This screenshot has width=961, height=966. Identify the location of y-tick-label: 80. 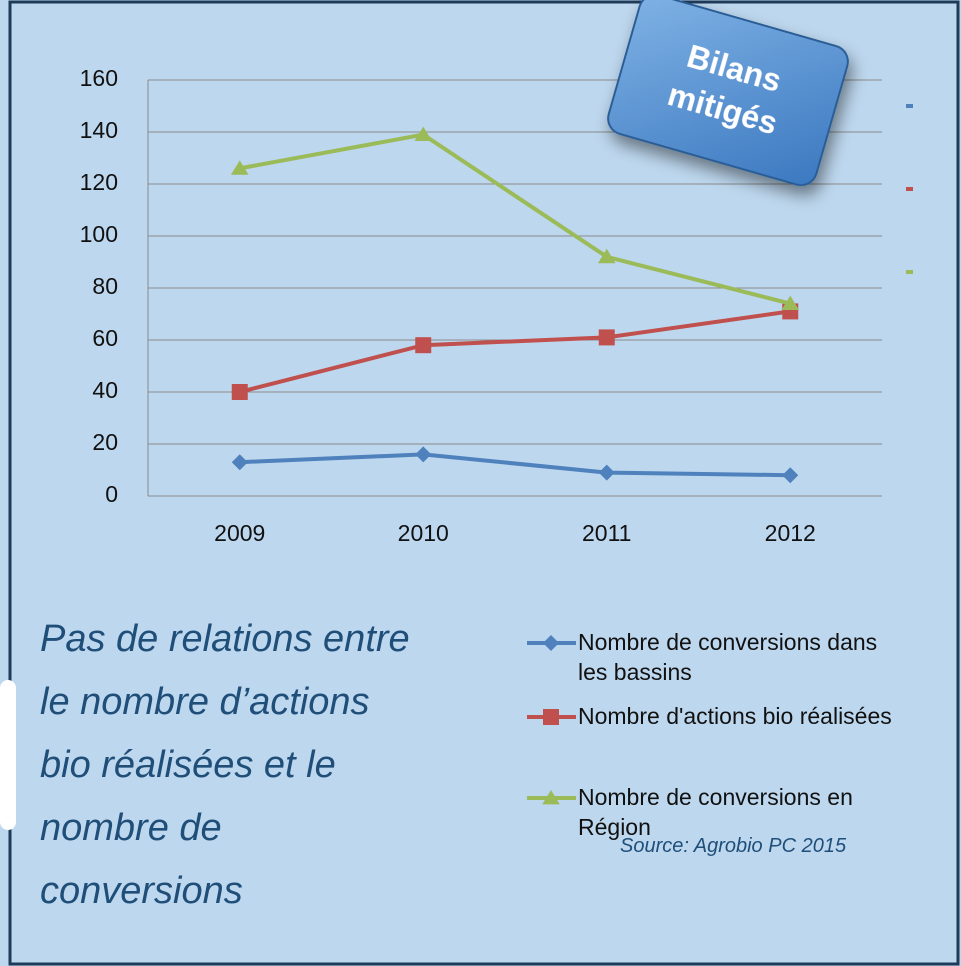
(105, 286).